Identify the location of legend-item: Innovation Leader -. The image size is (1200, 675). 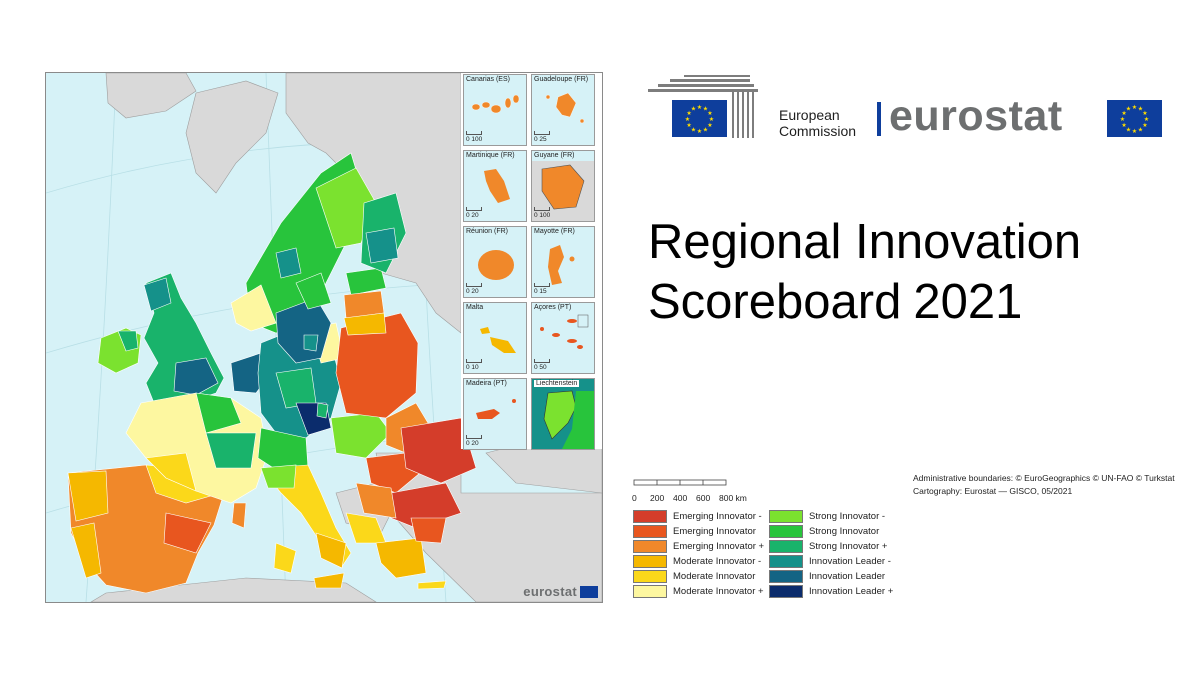
(831, 561).